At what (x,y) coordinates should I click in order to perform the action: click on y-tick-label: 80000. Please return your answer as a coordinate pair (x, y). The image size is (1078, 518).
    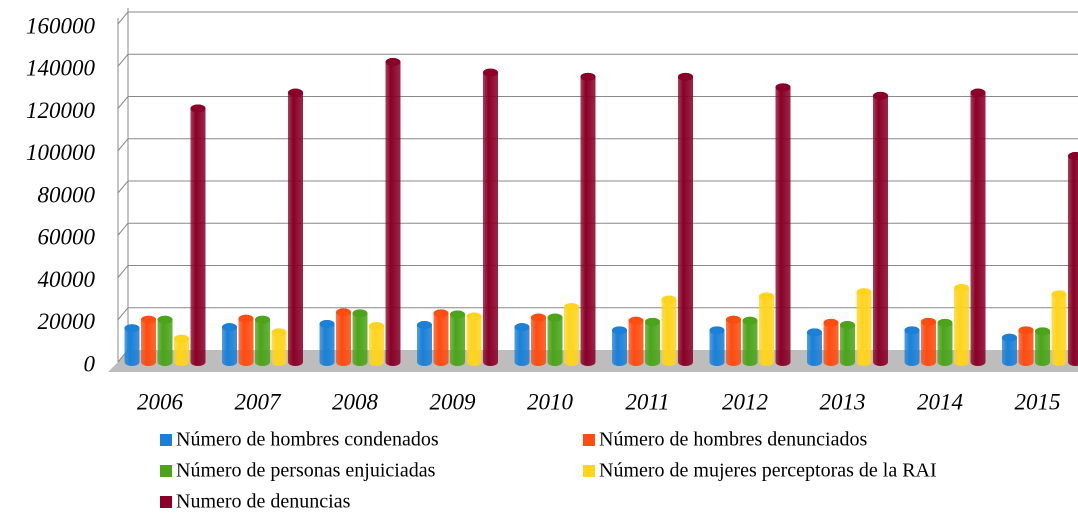
    Looking at the image, I should click on (67, 194).